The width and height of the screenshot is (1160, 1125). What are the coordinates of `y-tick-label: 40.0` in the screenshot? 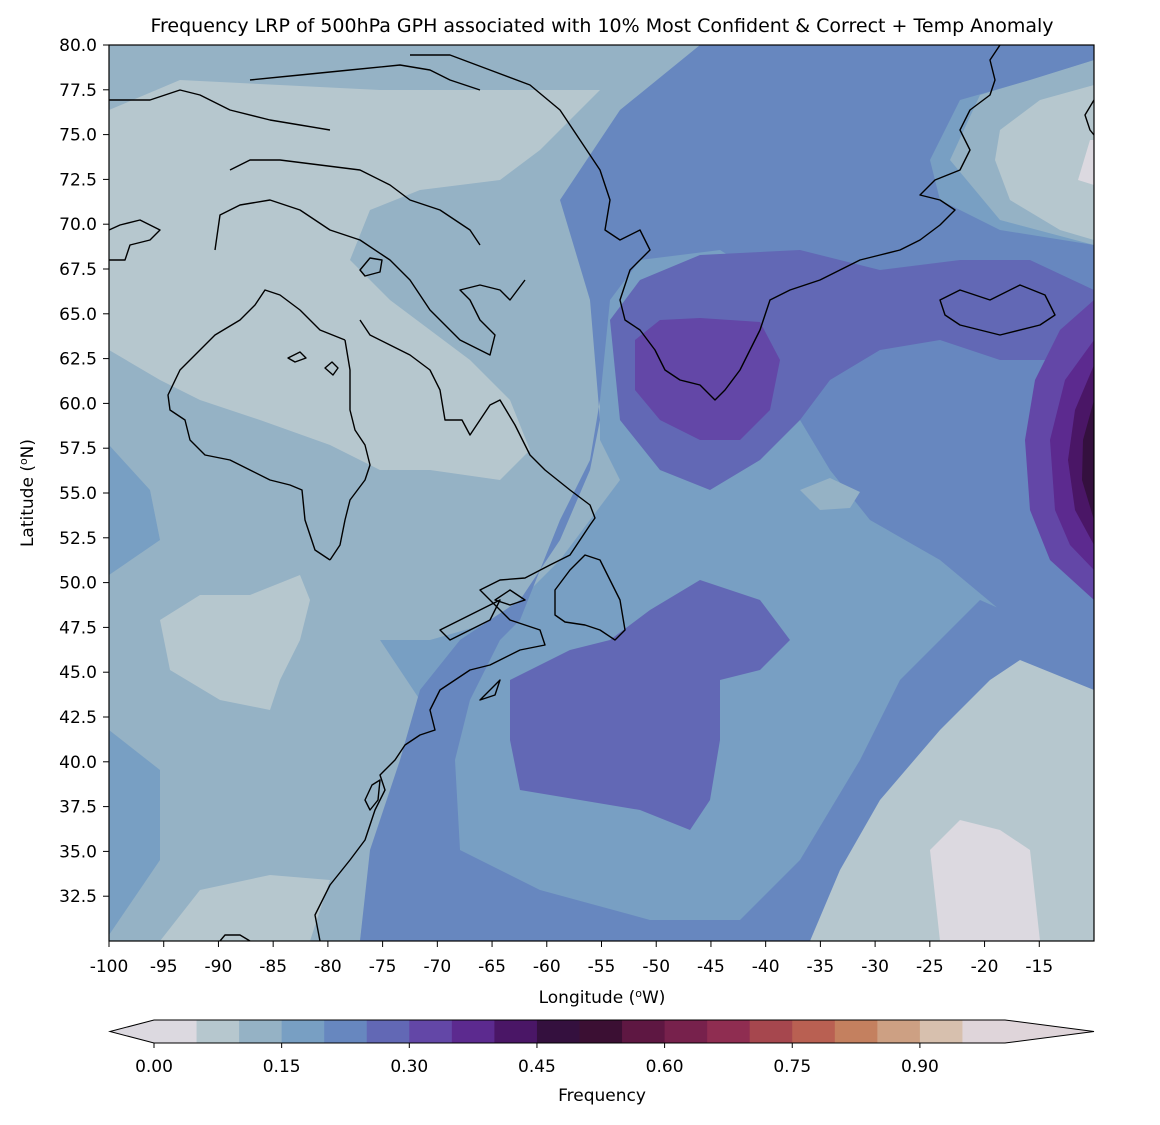 It's located at (78, 763).